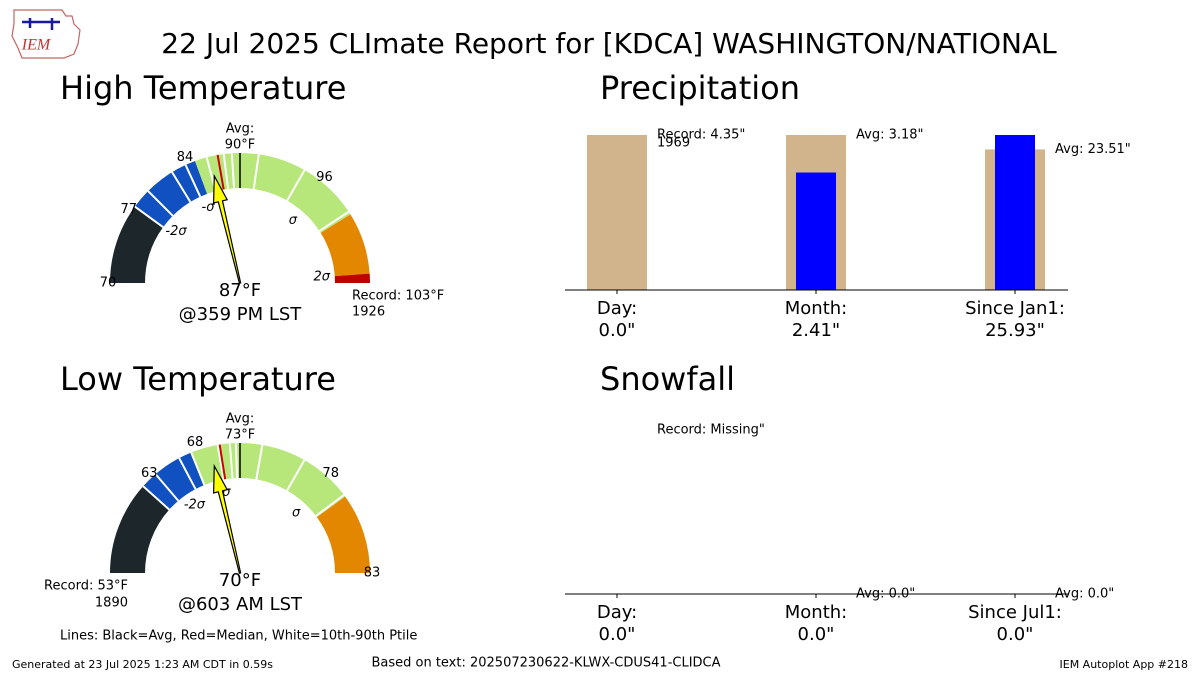 The width and height of the screenshot is (1200, 675). Describe the element at coordinates (368, 312) in the screenshot. I see `record-year: 1926` at that location.